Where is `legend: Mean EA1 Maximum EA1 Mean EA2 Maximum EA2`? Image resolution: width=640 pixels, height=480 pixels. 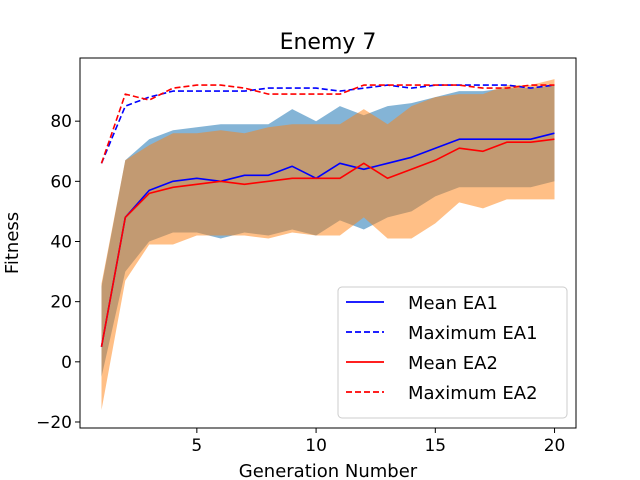
legend: Mean EA1 Maximum EA1 Mean EA2 Maximum EA2 is located at coordinates (452, 352).